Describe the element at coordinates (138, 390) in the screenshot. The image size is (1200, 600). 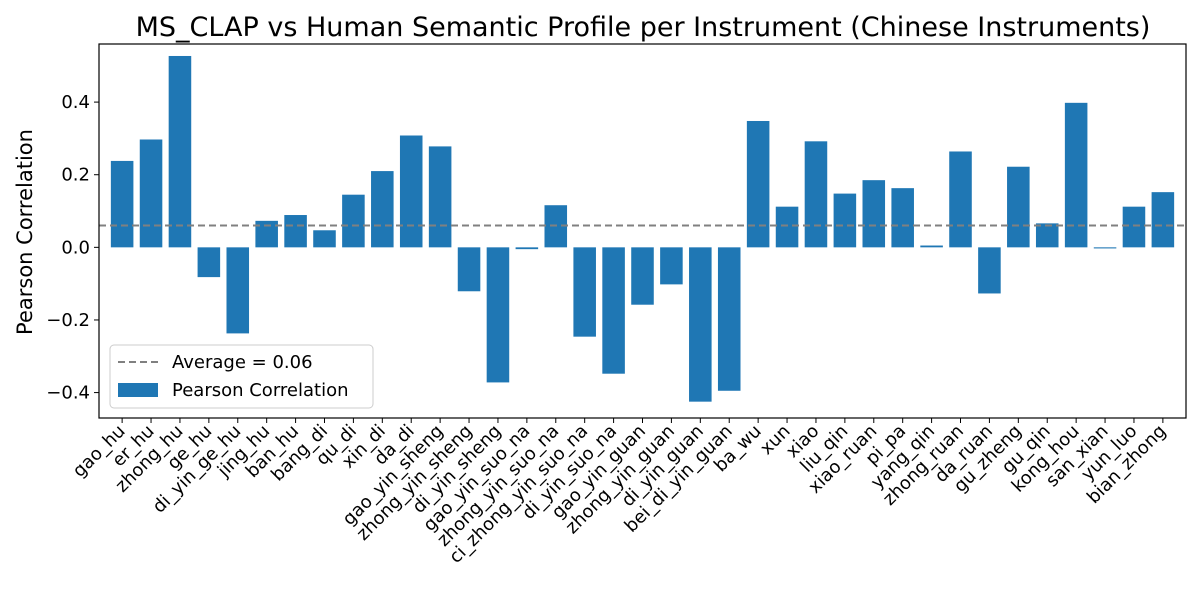
I see `legend-bar-swatch` at that location.